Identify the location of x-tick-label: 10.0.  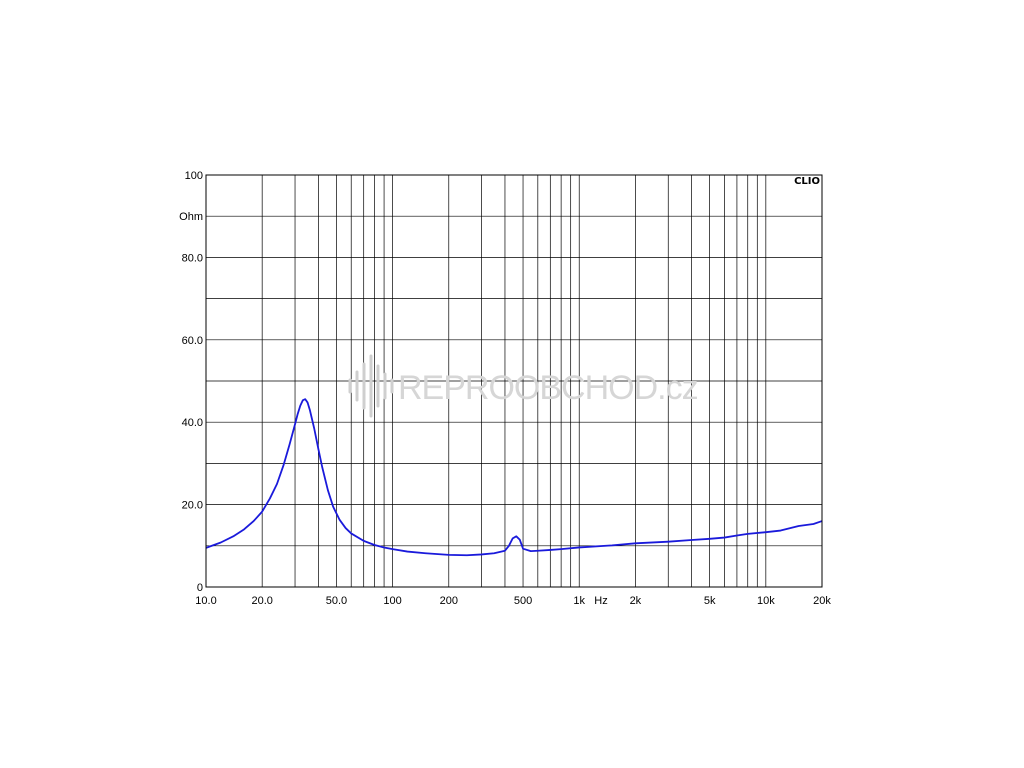
(205, 601).